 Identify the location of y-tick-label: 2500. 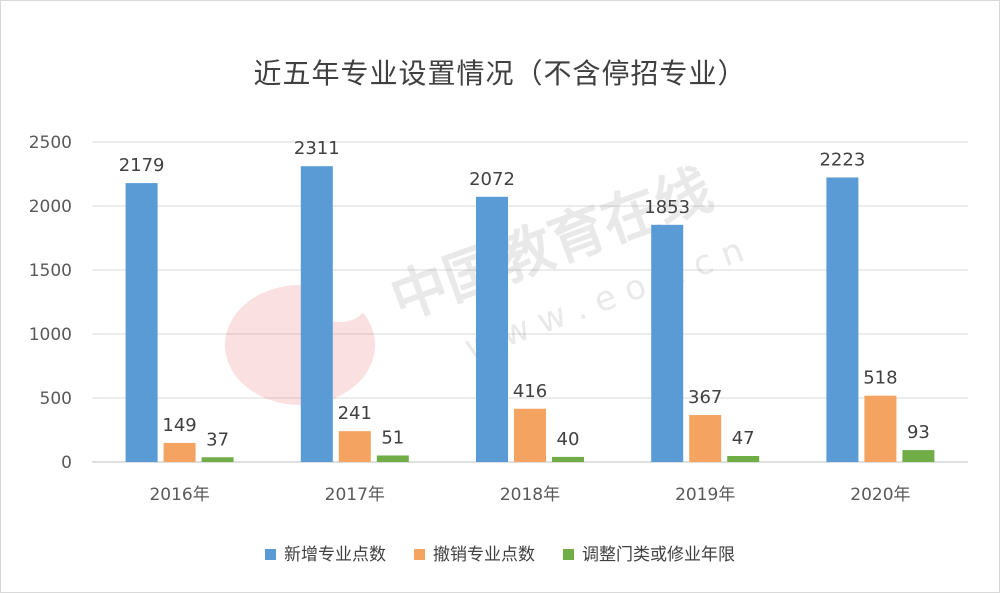
(50, 143).